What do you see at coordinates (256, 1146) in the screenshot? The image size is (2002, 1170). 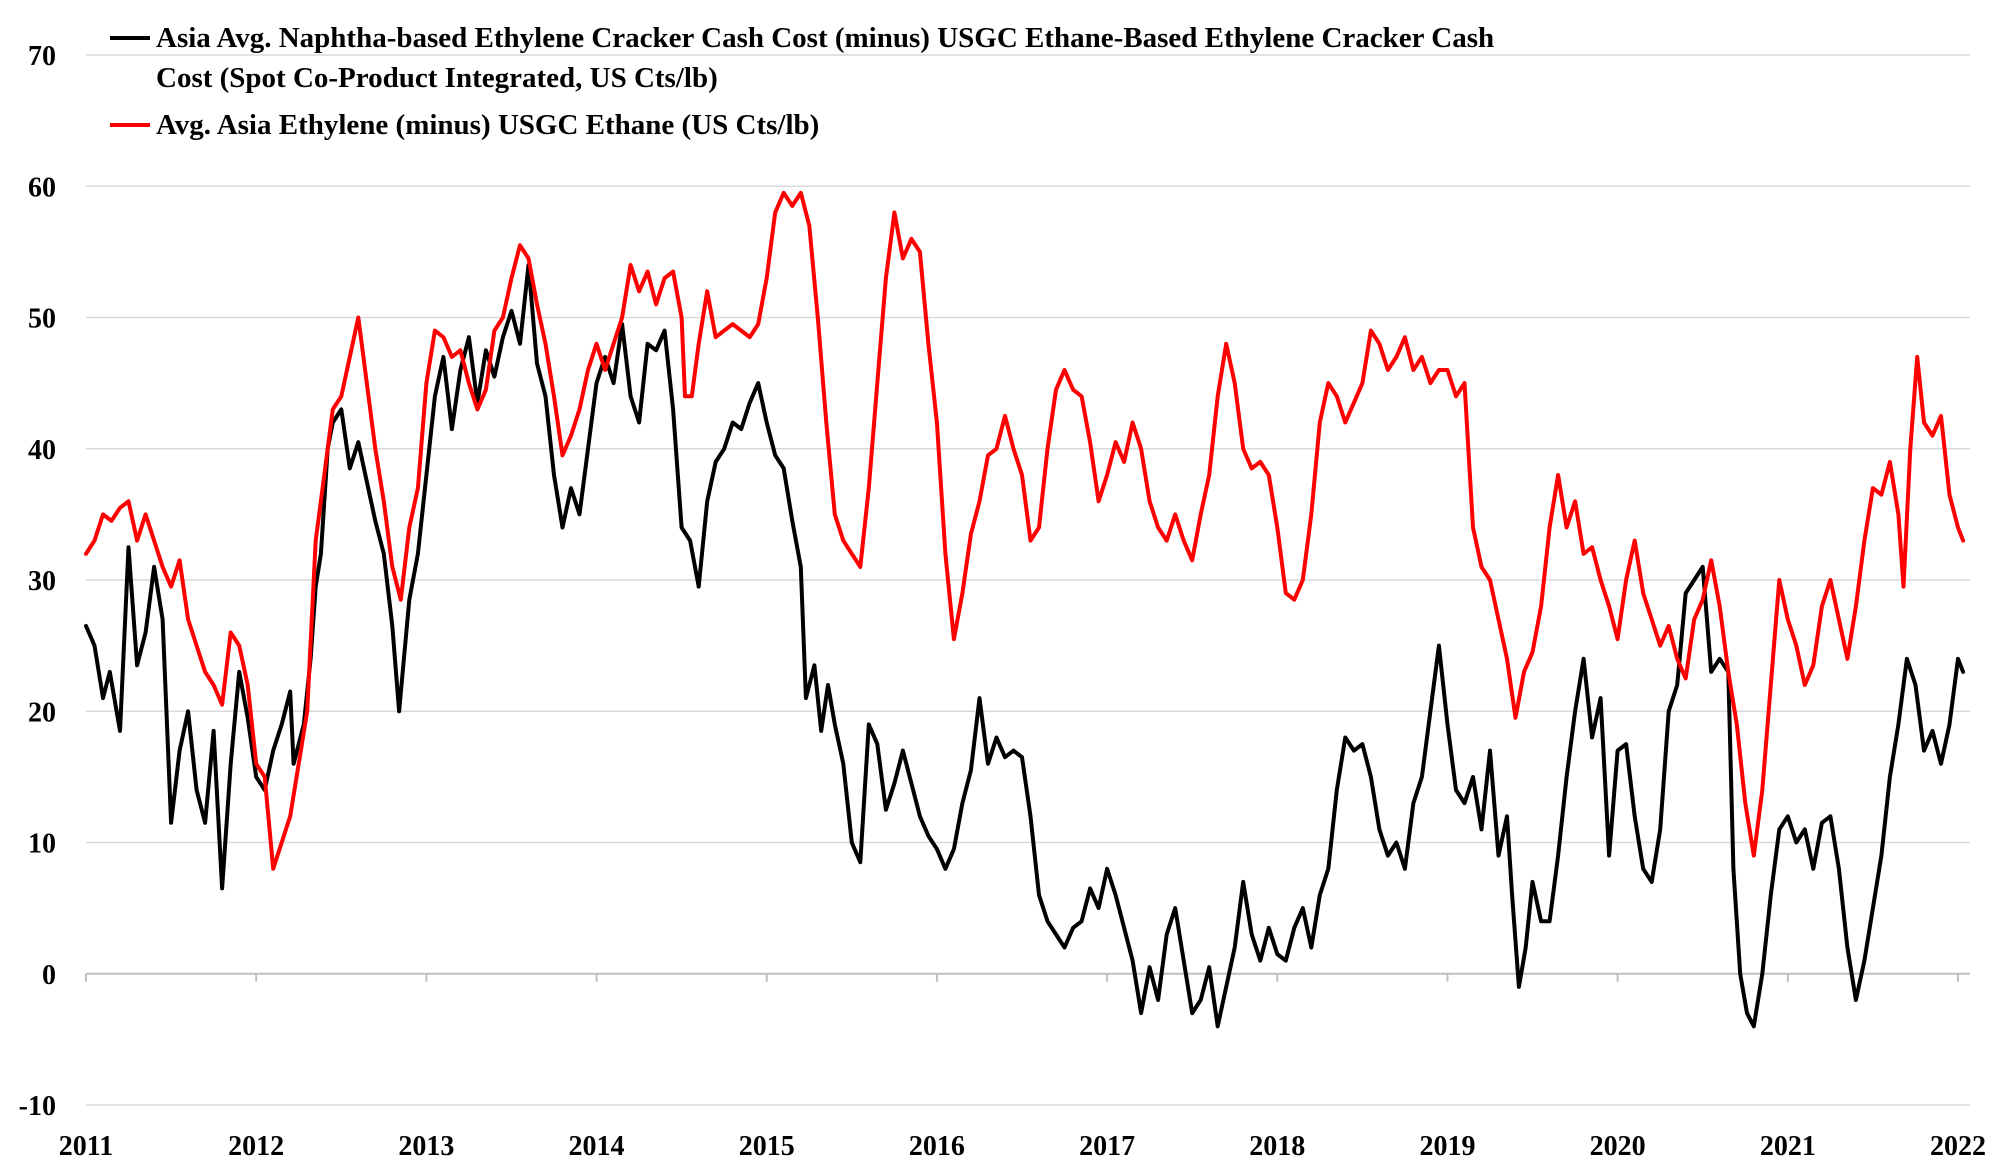 I see `x-tick-label: 2012` at bounding box center [256, 1146].